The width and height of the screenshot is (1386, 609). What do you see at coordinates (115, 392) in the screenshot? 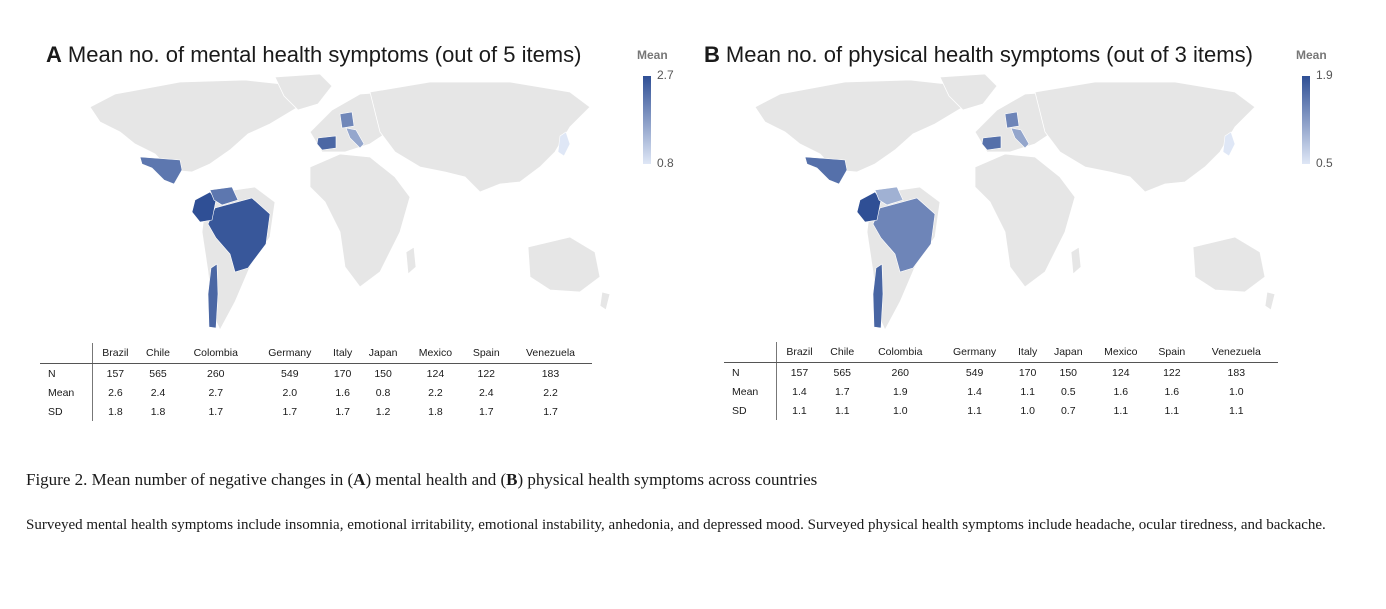
I see `table-cell: 2.6` at bounding box center [115, 392].